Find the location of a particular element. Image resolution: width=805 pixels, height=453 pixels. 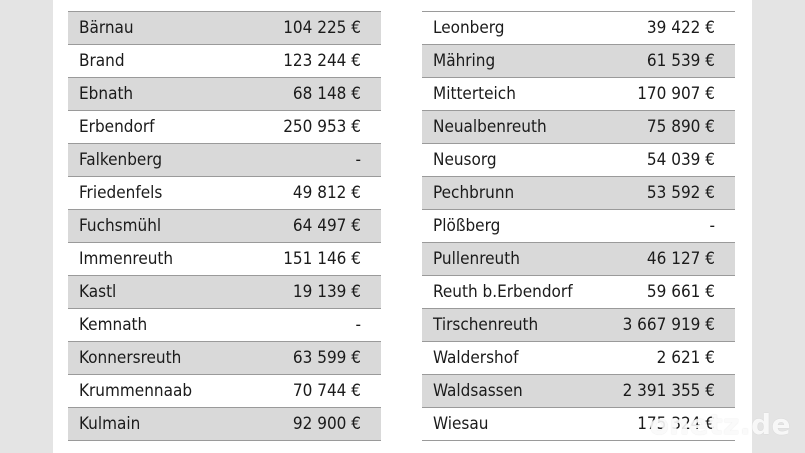

amount-value: 75 890 € is located at coordinates (680, 127).